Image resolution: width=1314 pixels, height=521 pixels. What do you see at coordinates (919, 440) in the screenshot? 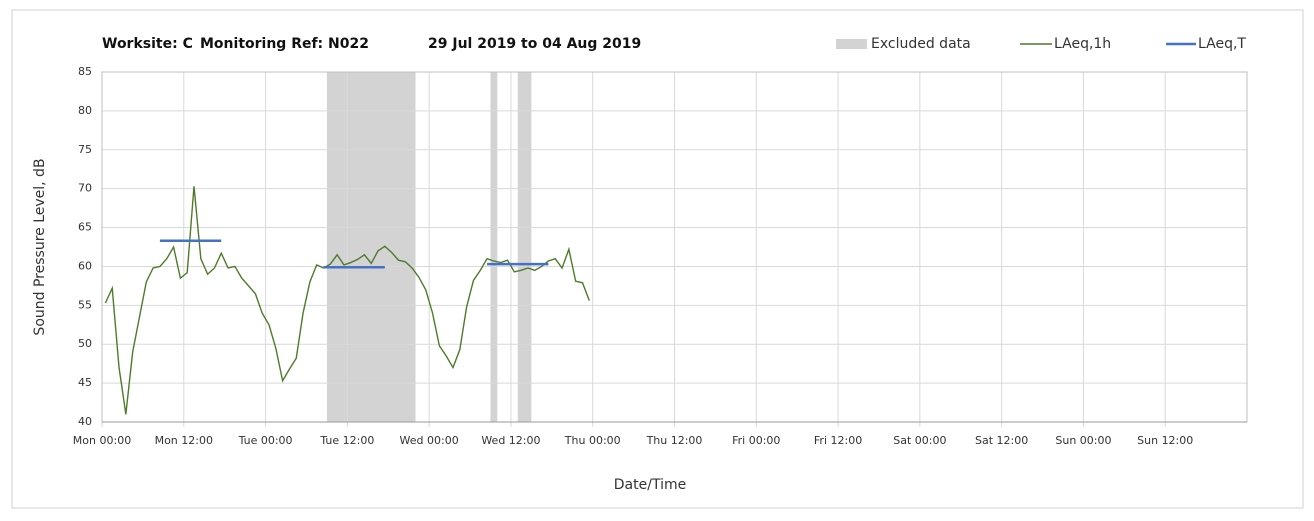
I see `x-tick-label: Sat 00:00` at bounding box center [919, 440].